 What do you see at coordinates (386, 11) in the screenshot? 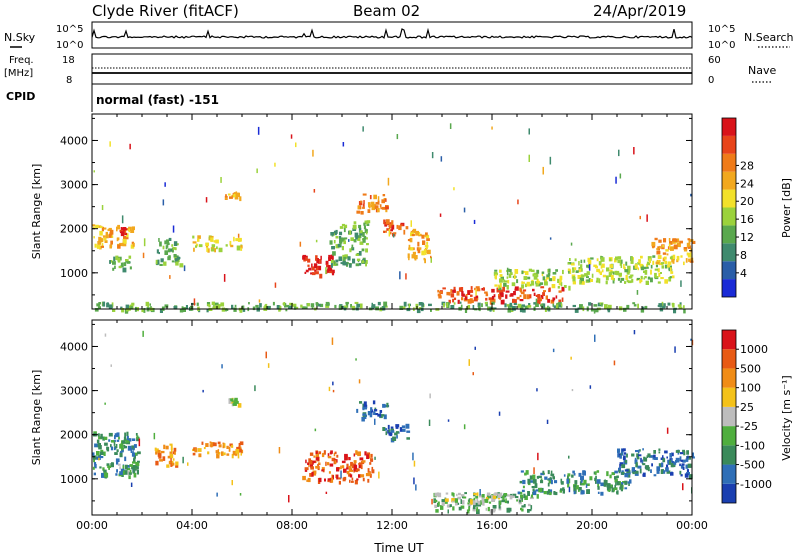
I see `beam-label: Beam 02` at bounding box center [386, 11].